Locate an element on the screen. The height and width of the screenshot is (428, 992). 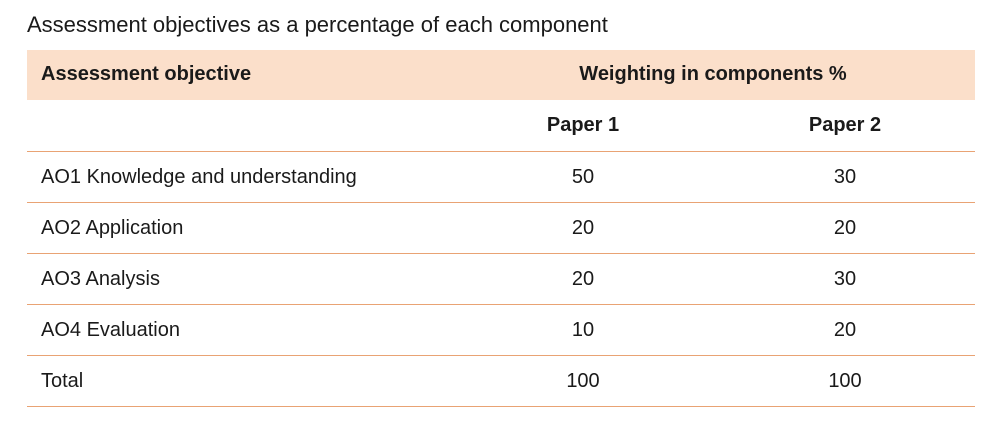
objective-cell: AO3 Analysis is located at coordinates (100, 279).